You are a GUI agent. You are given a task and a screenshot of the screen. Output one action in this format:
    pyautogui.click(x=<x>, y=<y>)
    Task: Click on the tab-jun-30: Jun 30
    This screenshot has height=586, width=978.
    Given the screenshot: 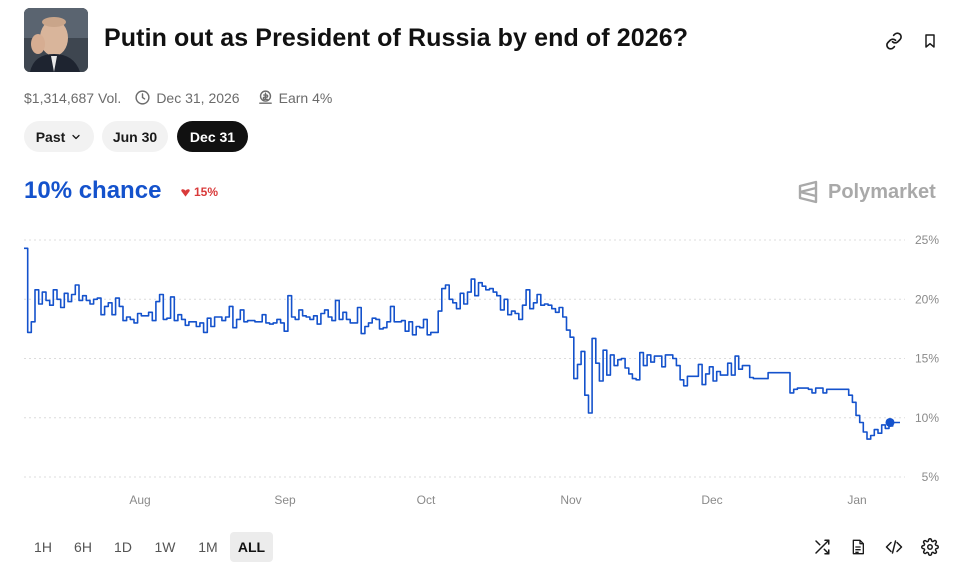 What is the action you would take?
    pyautogui.click(x=135, y=136)
    